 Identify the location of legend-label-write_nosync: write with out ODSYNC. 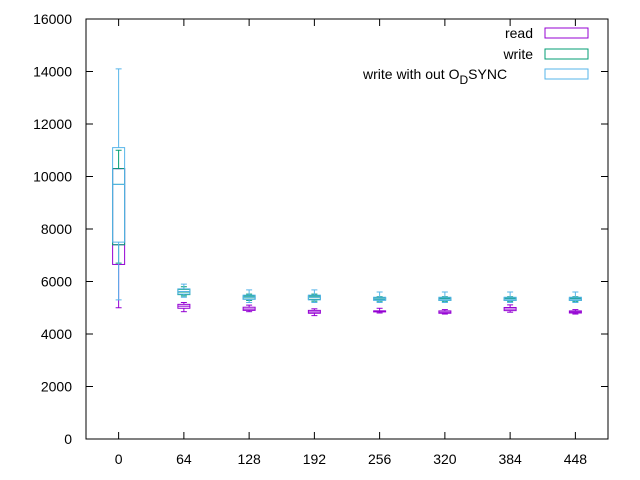
(434, 76).